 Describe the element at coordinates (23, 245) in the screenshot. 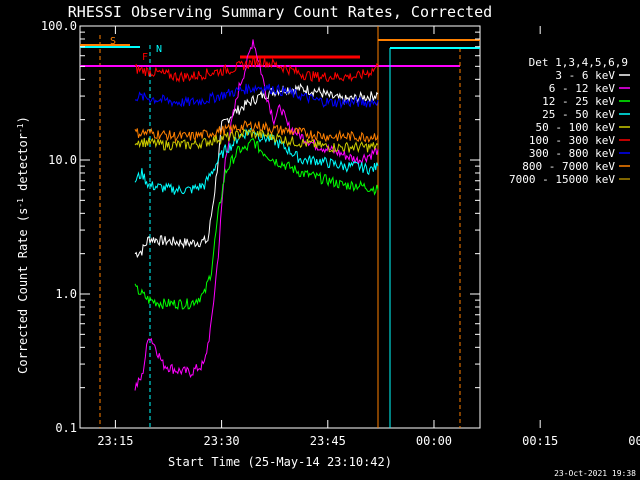

I see `y-axis-label: Corrected Count Rate (s-1 detector-1)` at that location.